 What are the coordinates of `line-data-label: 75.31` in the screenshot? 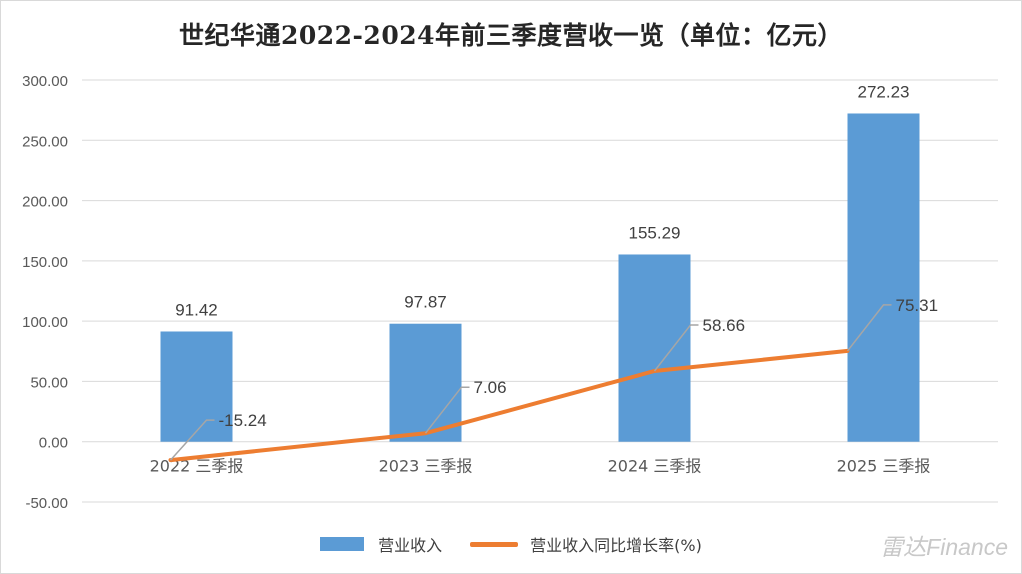 It's located at (917, 305).